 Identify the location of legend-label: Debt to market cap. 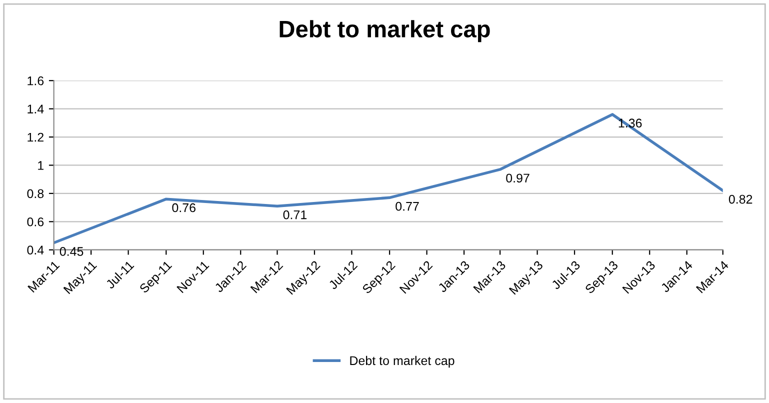
(402, 362).